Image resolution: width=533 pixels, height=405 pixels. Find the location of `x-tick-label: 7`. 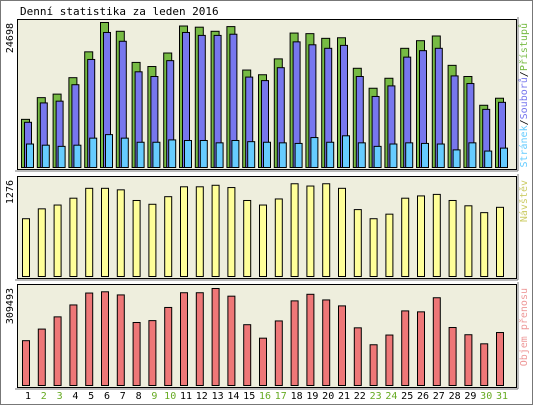

x-tick-label: 7 is located at coordinates (123, 396).